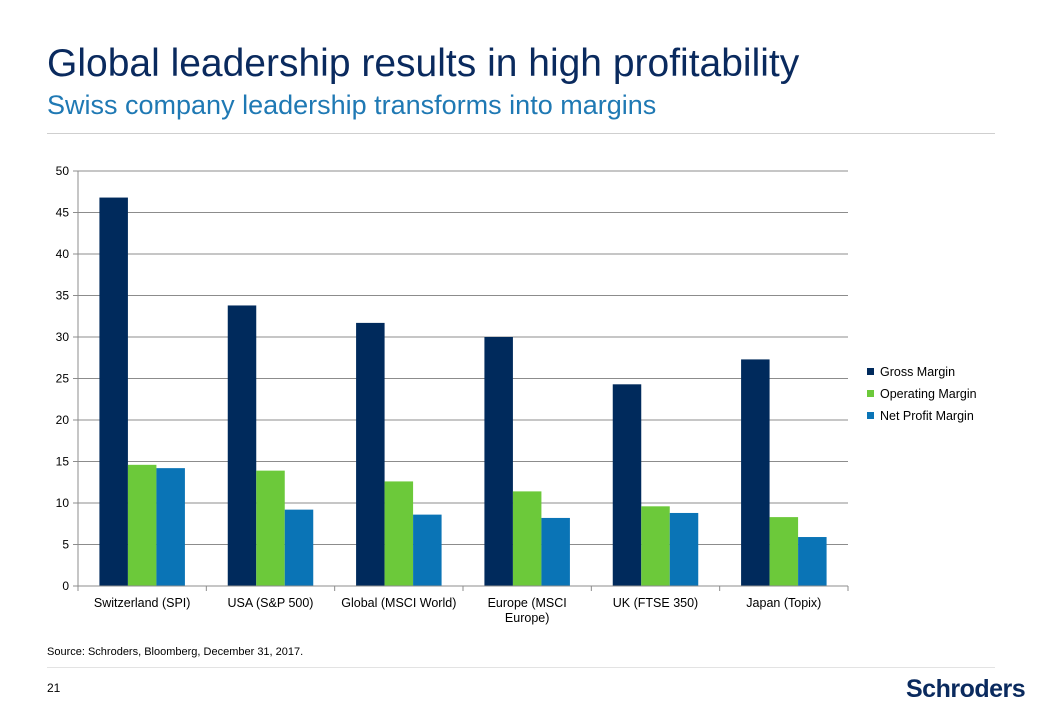 Image resolution: width=1040 pixels, height=720 pixels. Describe the element at coordinates (63, 254) in the screenshot. I see `y-tick-label: 40` at that location.